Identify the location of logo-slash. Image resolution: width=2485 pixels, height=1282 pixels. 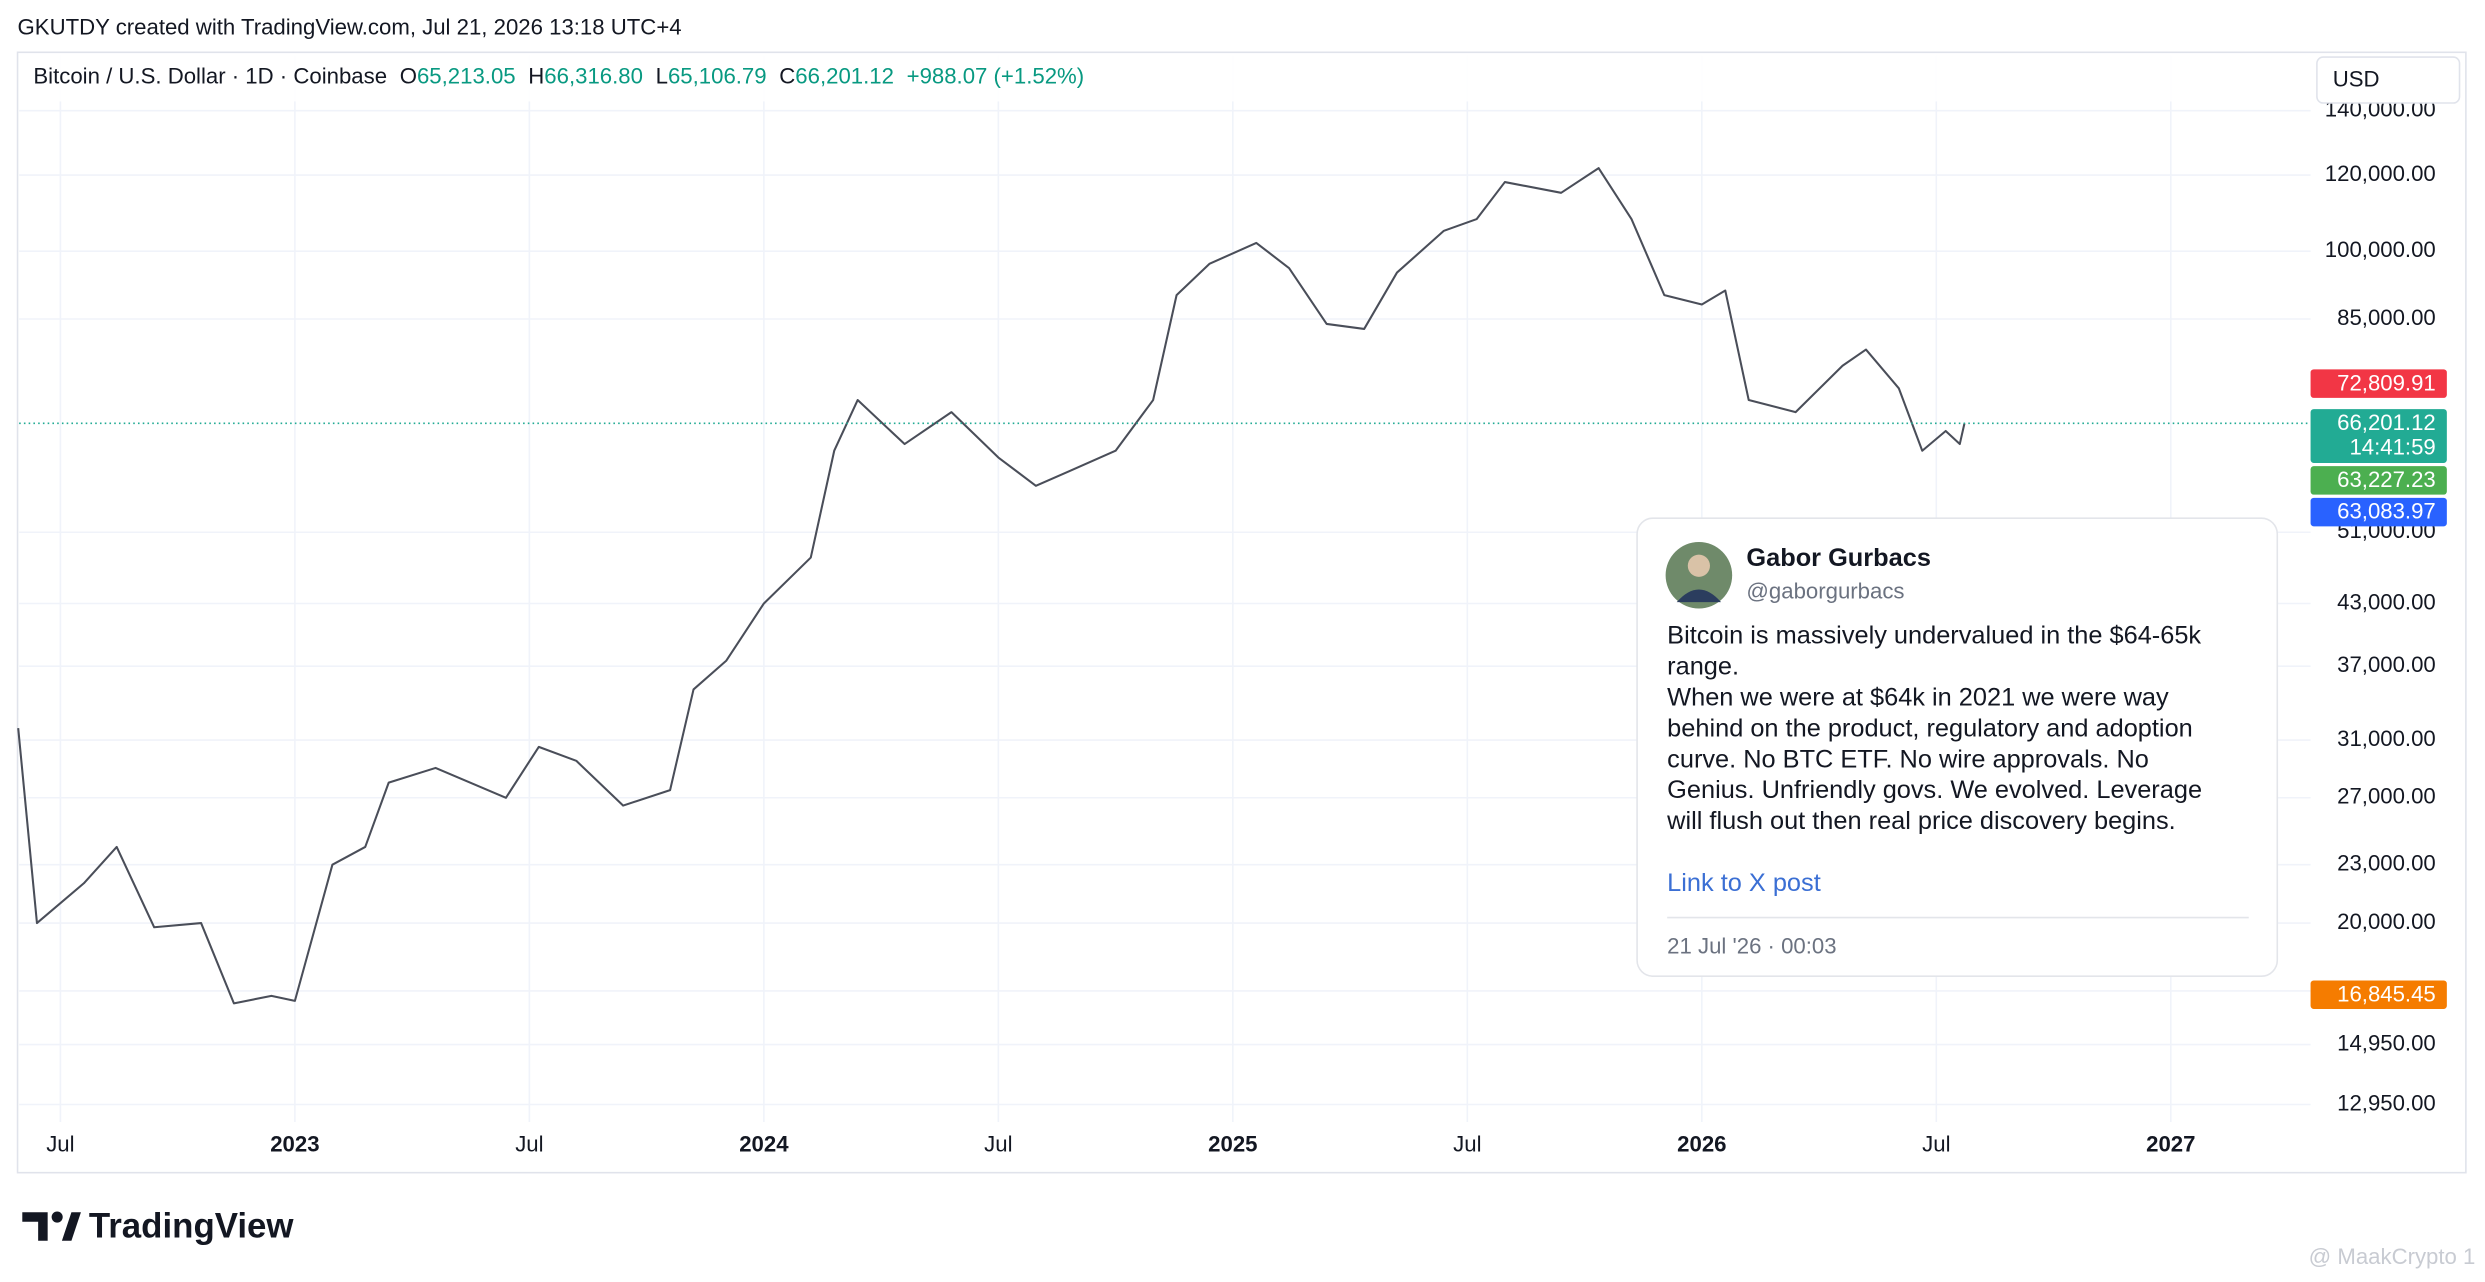
(71, 1226).